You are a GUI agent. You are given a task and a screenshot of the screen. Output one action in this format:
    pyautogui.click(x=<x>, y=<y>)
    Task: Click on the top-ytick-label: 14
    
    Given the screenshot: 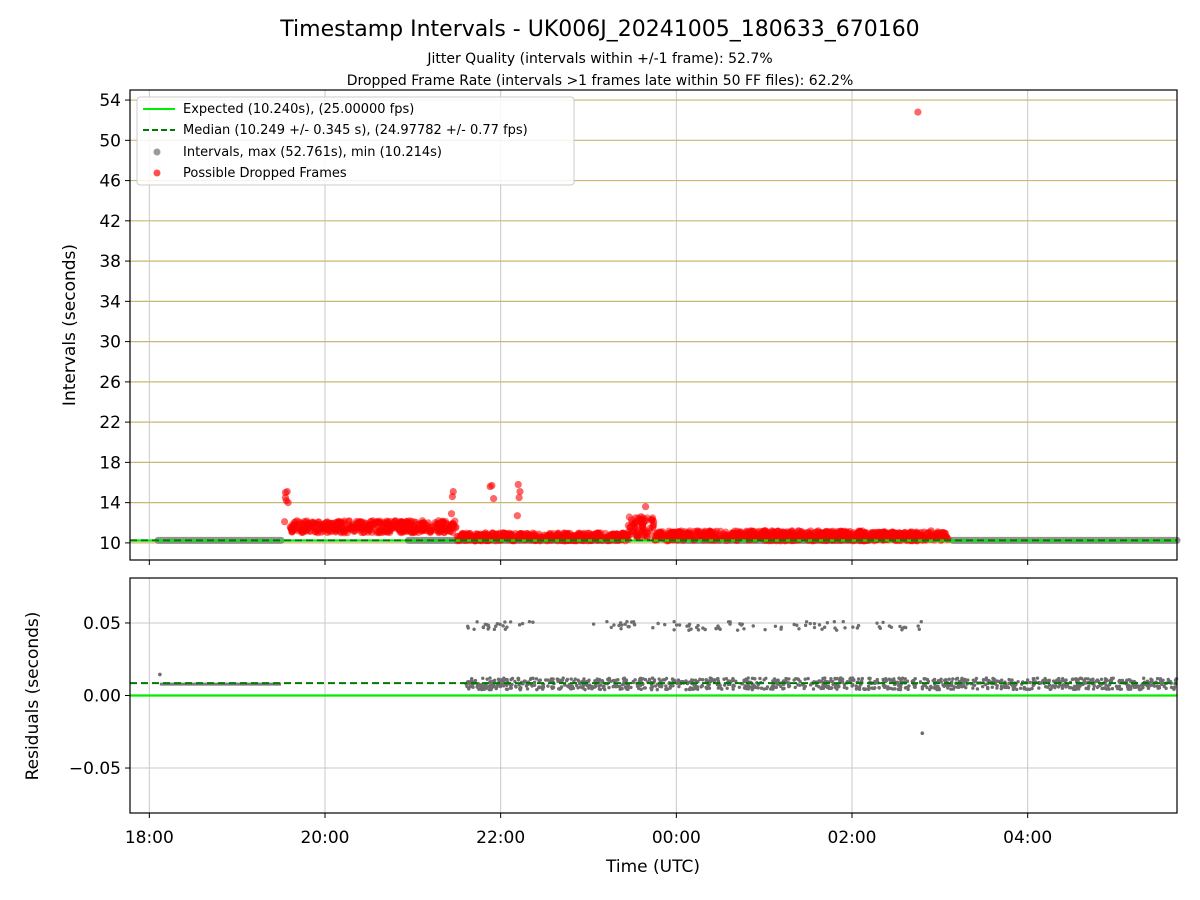 What is the action you would take?
    pyautogui.click(x=110, y=504)
    